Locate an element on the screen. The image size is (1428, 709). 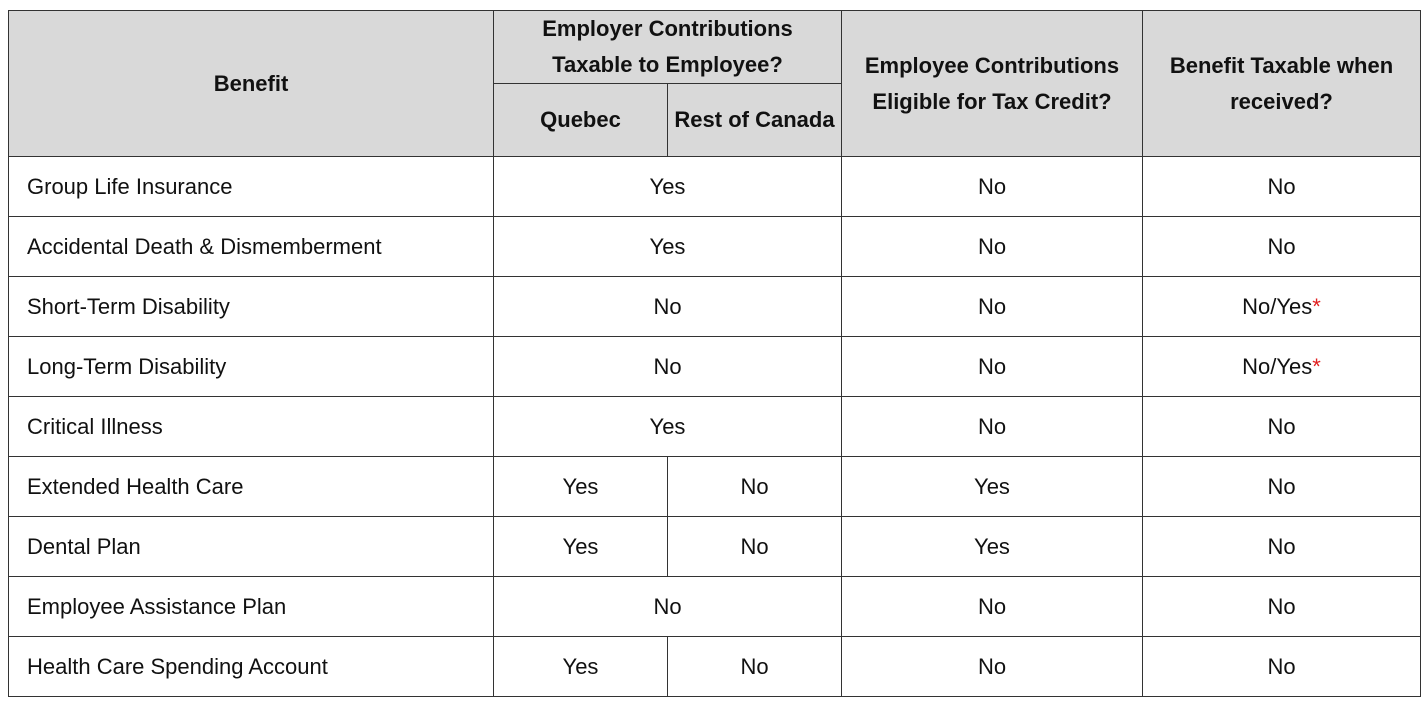
table-row: Accidental Death & Dismemberment Yes No No is located at coordinates (714, 246).